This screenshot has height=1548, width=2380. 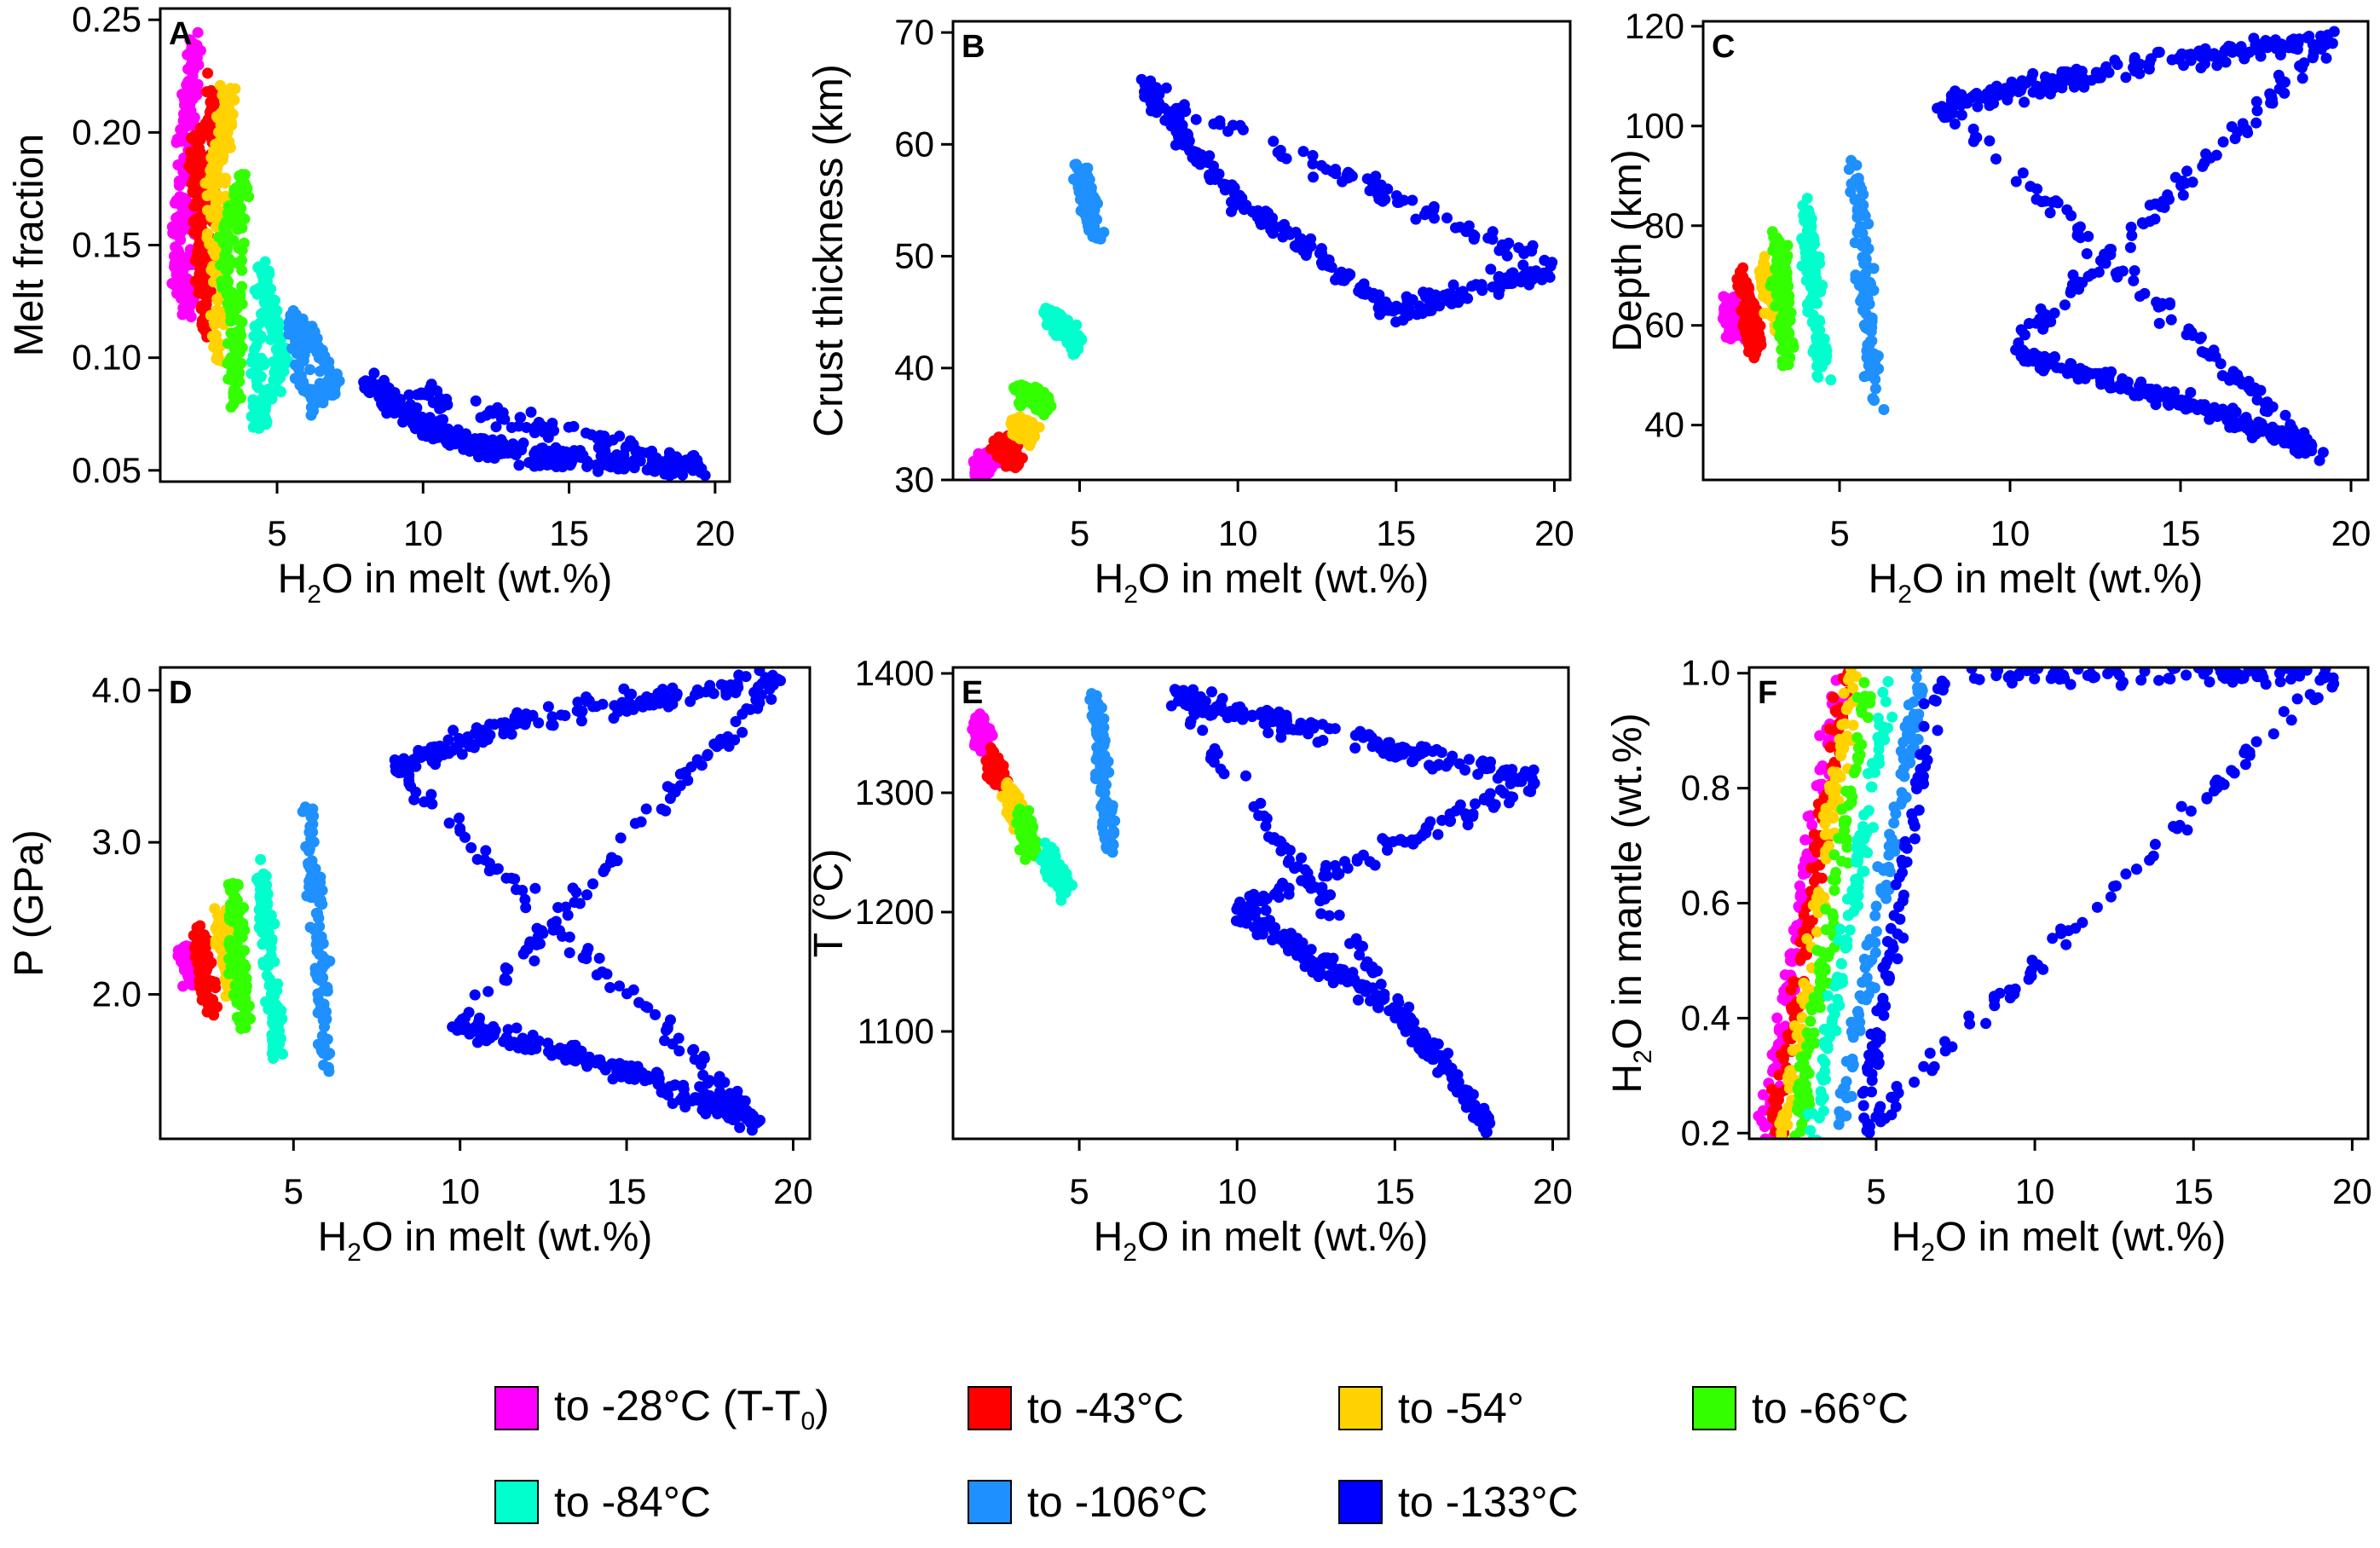 I want to click on y-tick-label: 40, so click(x=1664, y=425).